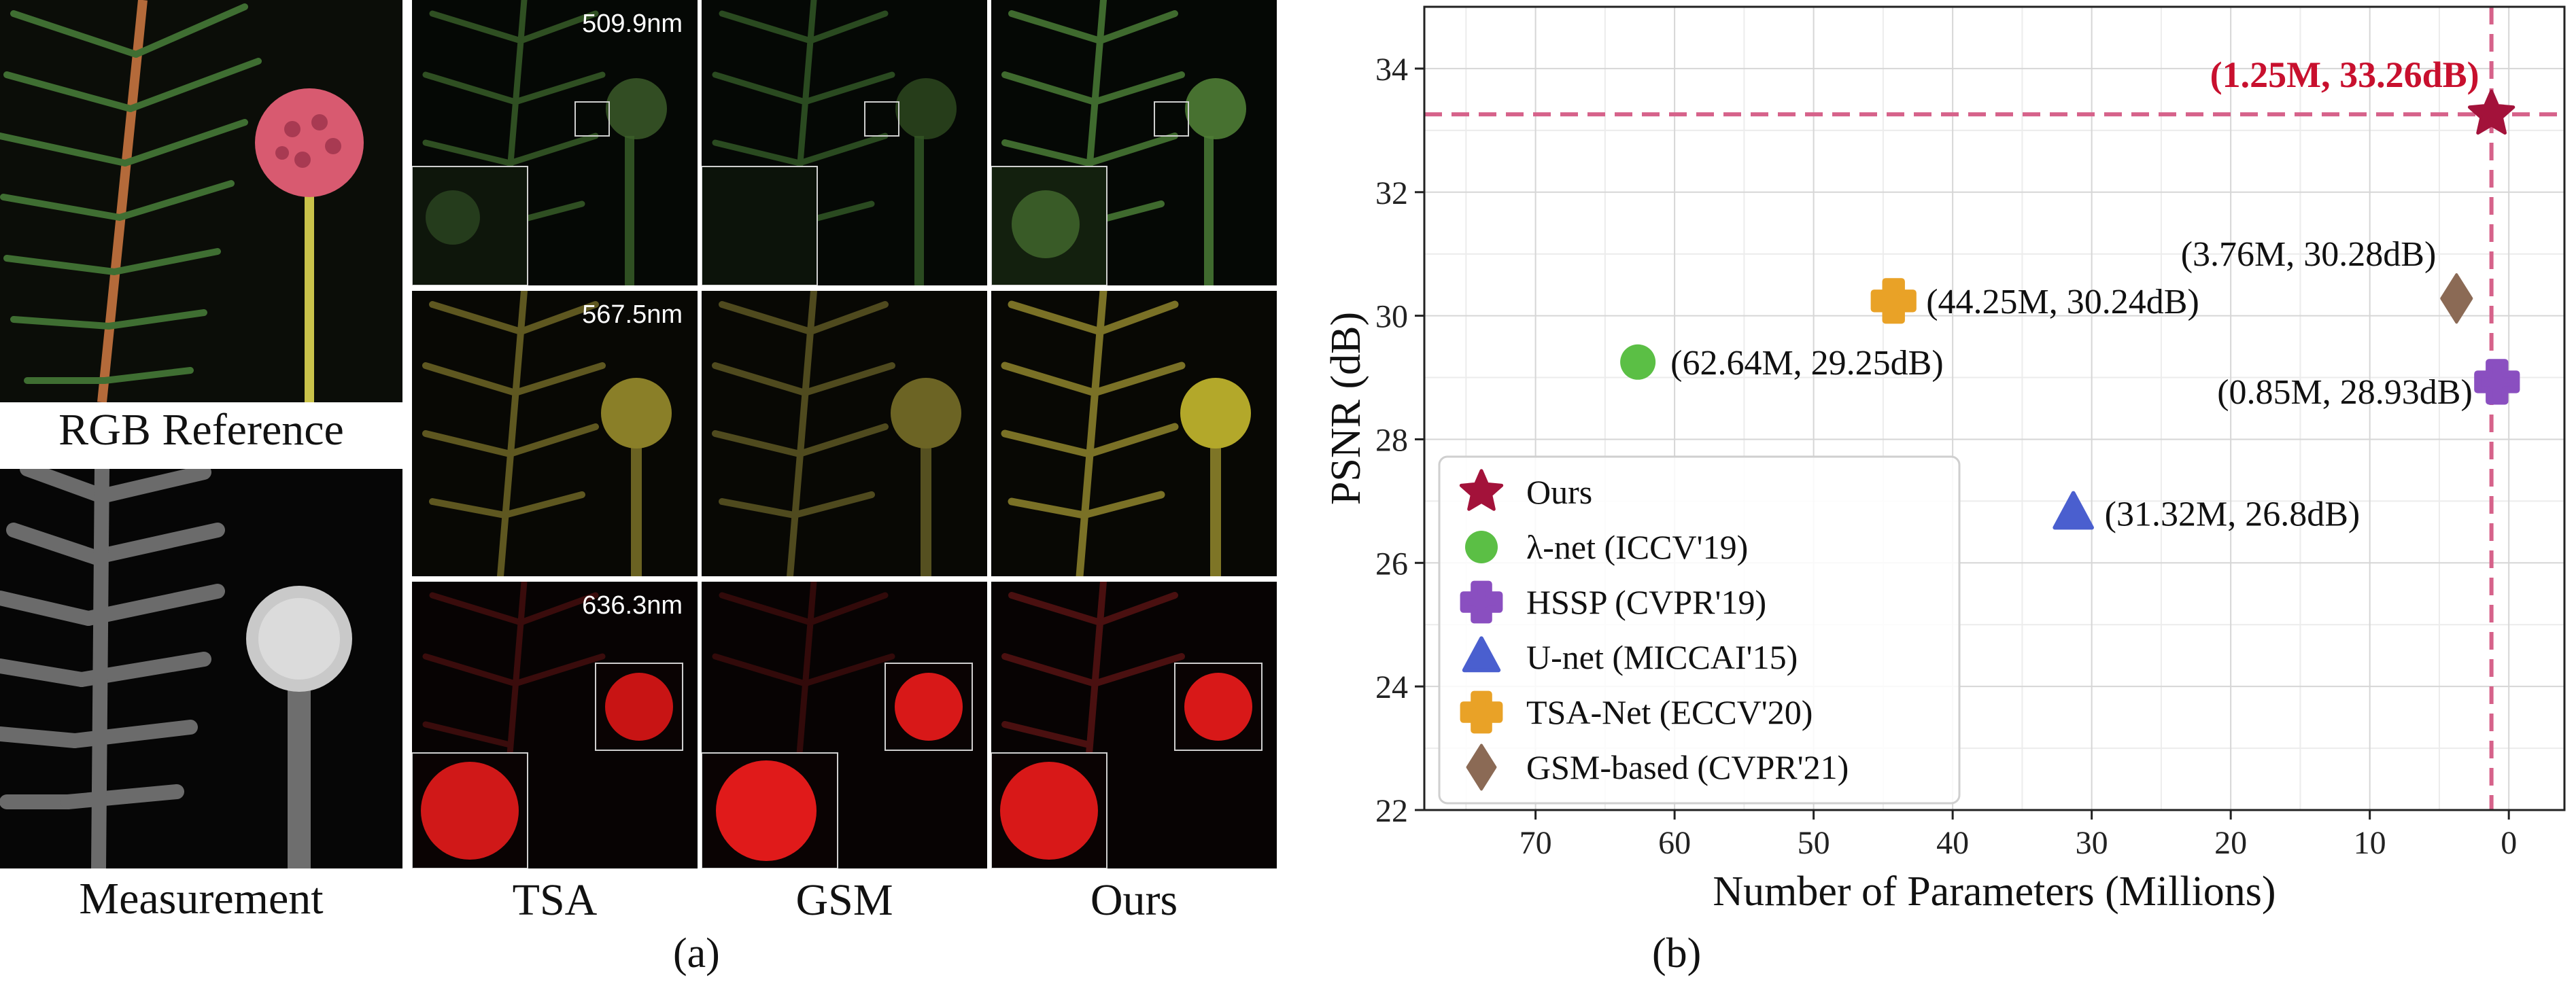  I want to click on x-axis-label: Number of Parameters (Millions), so click(1994, 891).